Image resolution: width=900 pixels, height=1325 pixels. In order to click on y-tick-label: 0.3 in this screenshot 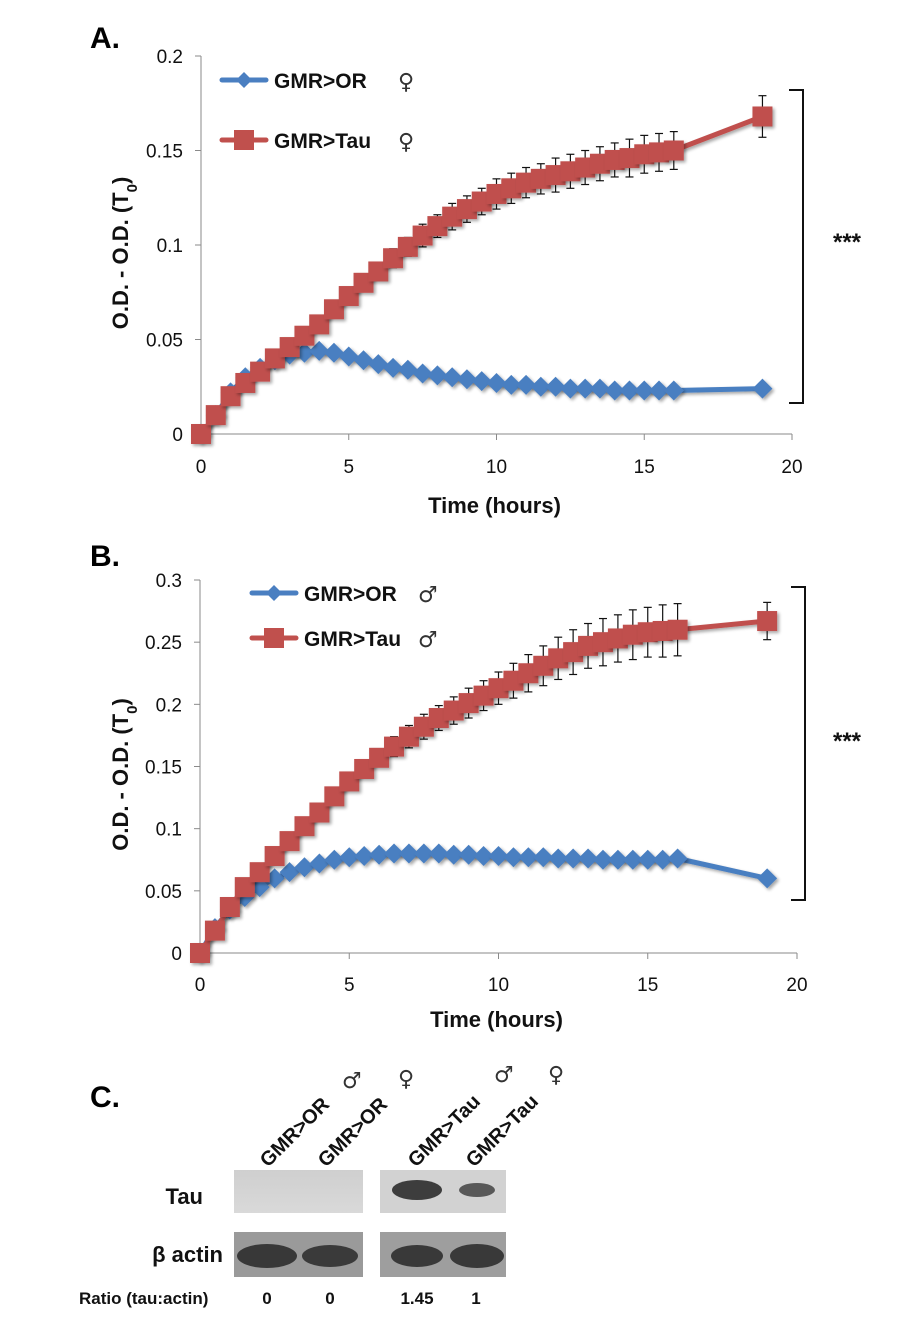, I will do `click(169, 581)`.